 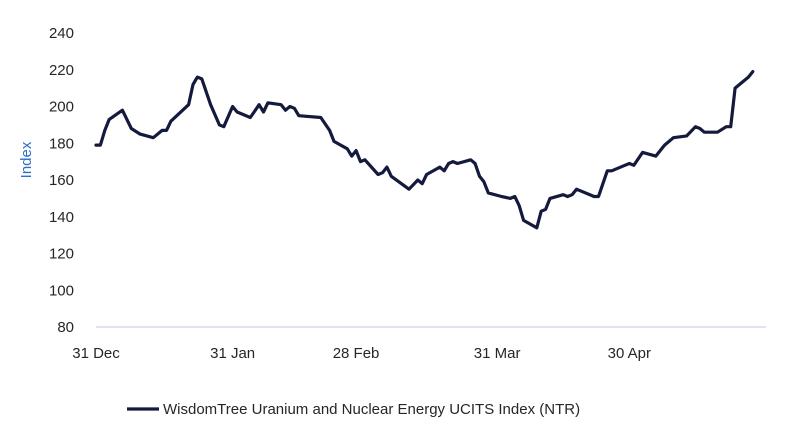 I want to click on x-tick-label: 30 Apr, so click(x=629, y=353).